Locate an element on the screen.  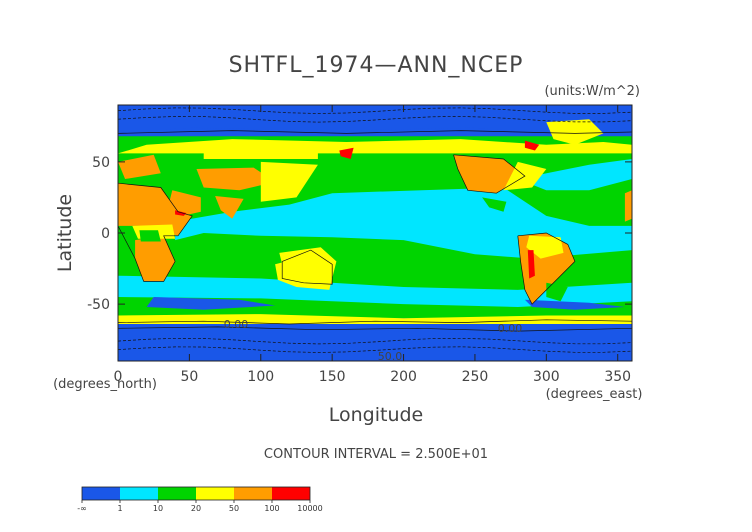
x-axis-label: Longitude is located at coordinates (376, 415).